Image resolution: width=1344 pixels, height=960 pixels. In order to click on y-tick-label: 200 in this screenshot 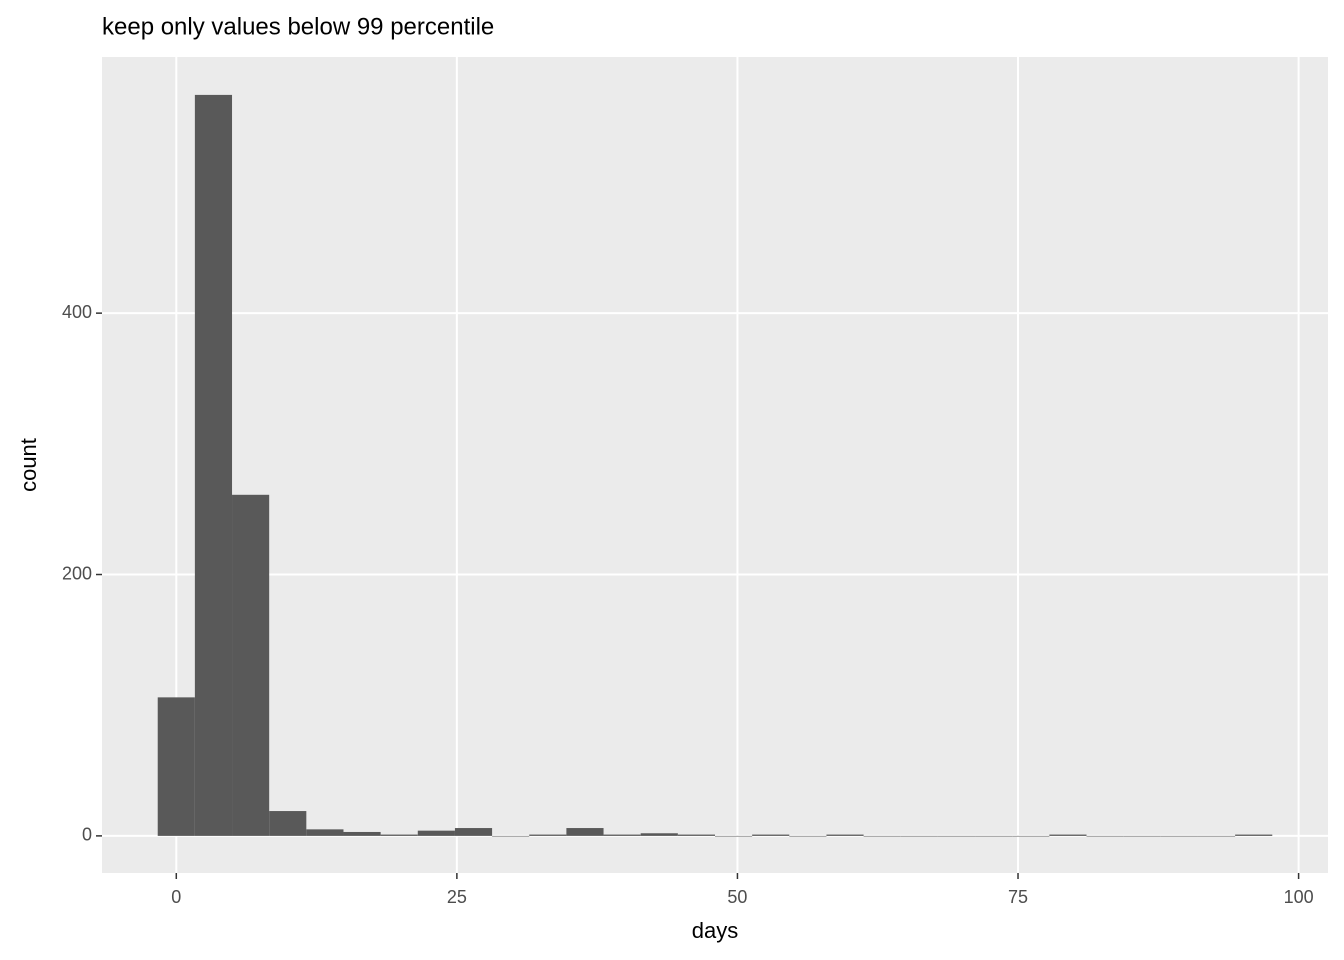, I will do `click(77, 573)`.